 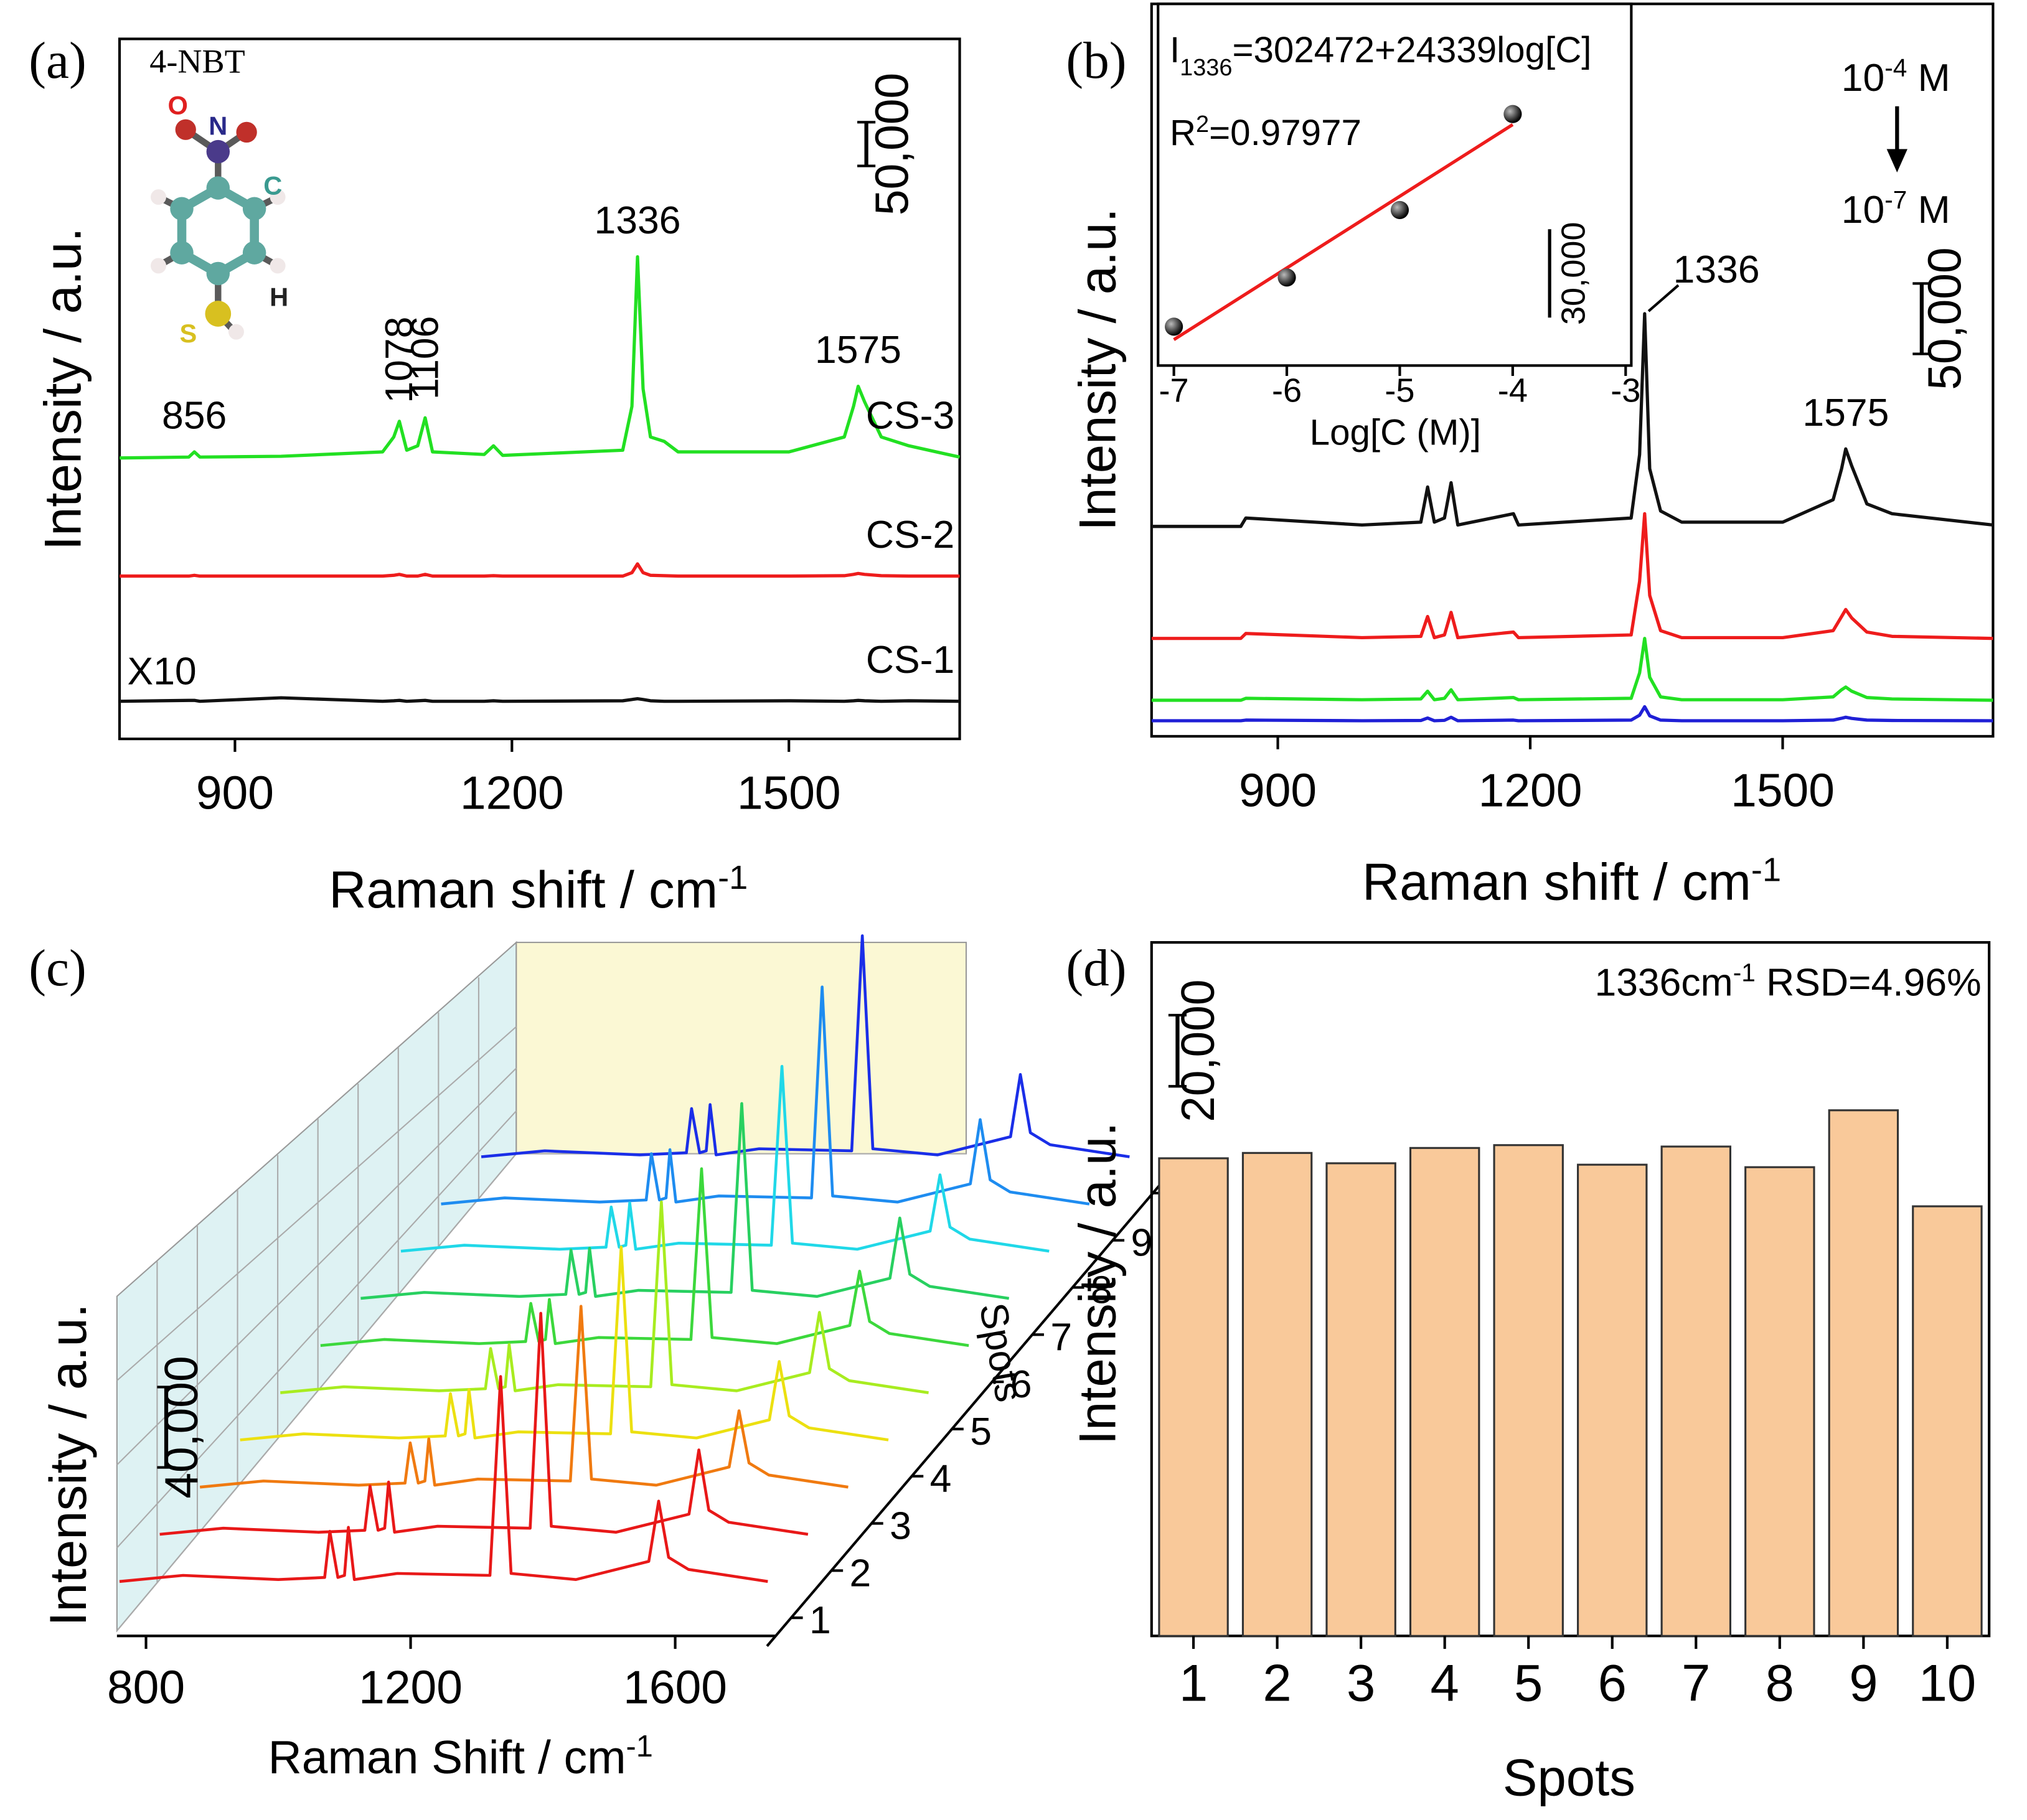 I want to click on conc-label: 10-7 M, so click(x=1895, y=208).